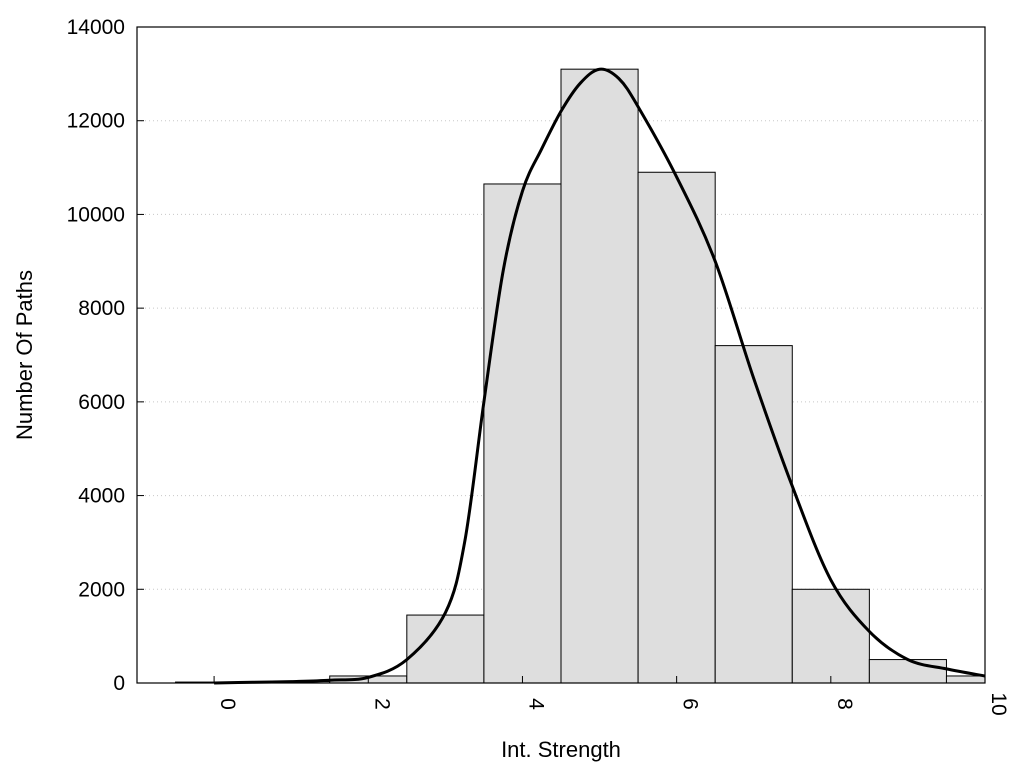  I want to click on y-tick-label-0: 0, so click(119, 683).